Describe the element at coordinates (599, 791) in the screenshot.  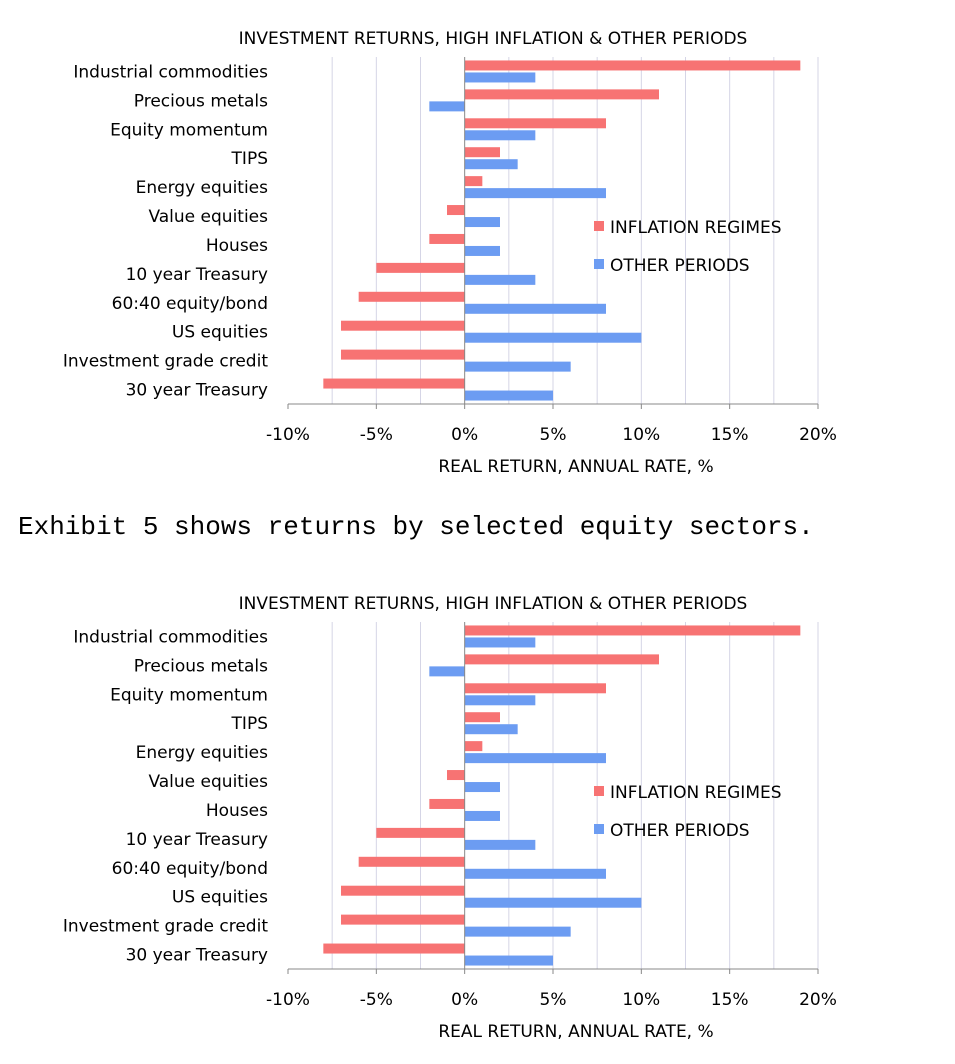
I see `legend-swatch-inflation-regimes` at that location.